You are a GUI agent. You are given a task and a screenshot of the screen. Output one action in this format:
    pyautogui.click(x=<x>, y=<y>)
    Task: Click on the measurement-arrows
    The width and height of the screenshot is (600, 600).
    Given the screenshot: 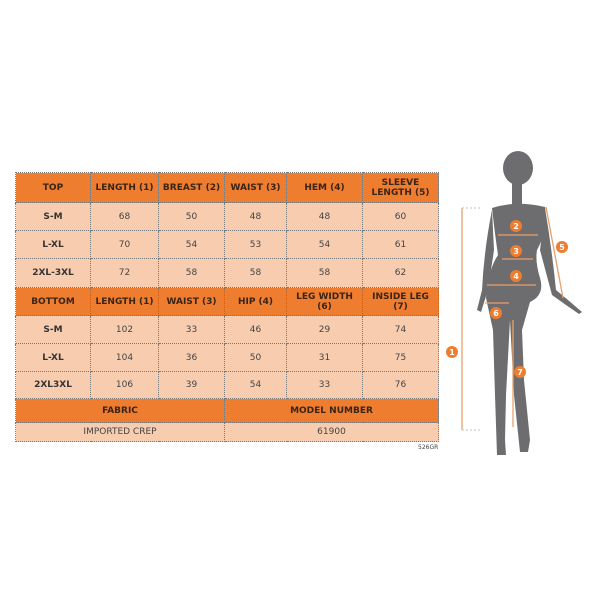 What is the action you would take?
    pyautogui.click(x=512, y=318)
    